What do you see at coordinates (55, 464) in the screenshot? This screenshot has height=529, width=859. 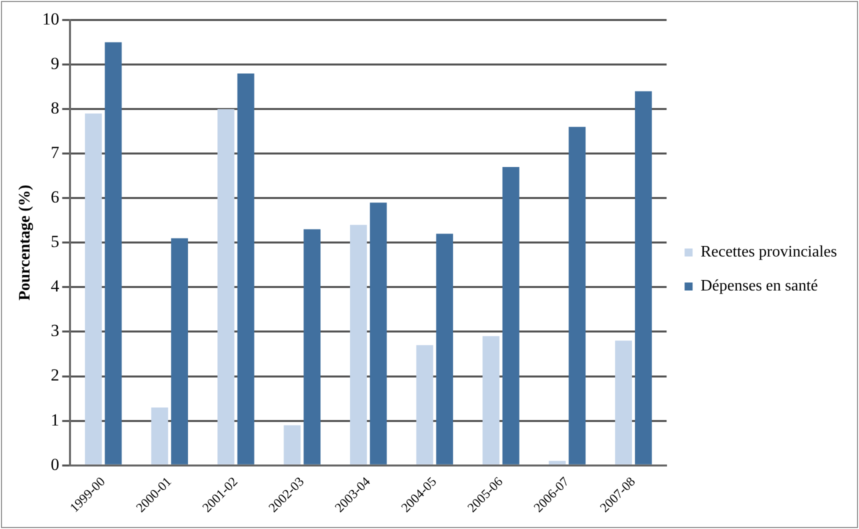 I see `y-tick-label: 0` at bounding box center [55, 464].